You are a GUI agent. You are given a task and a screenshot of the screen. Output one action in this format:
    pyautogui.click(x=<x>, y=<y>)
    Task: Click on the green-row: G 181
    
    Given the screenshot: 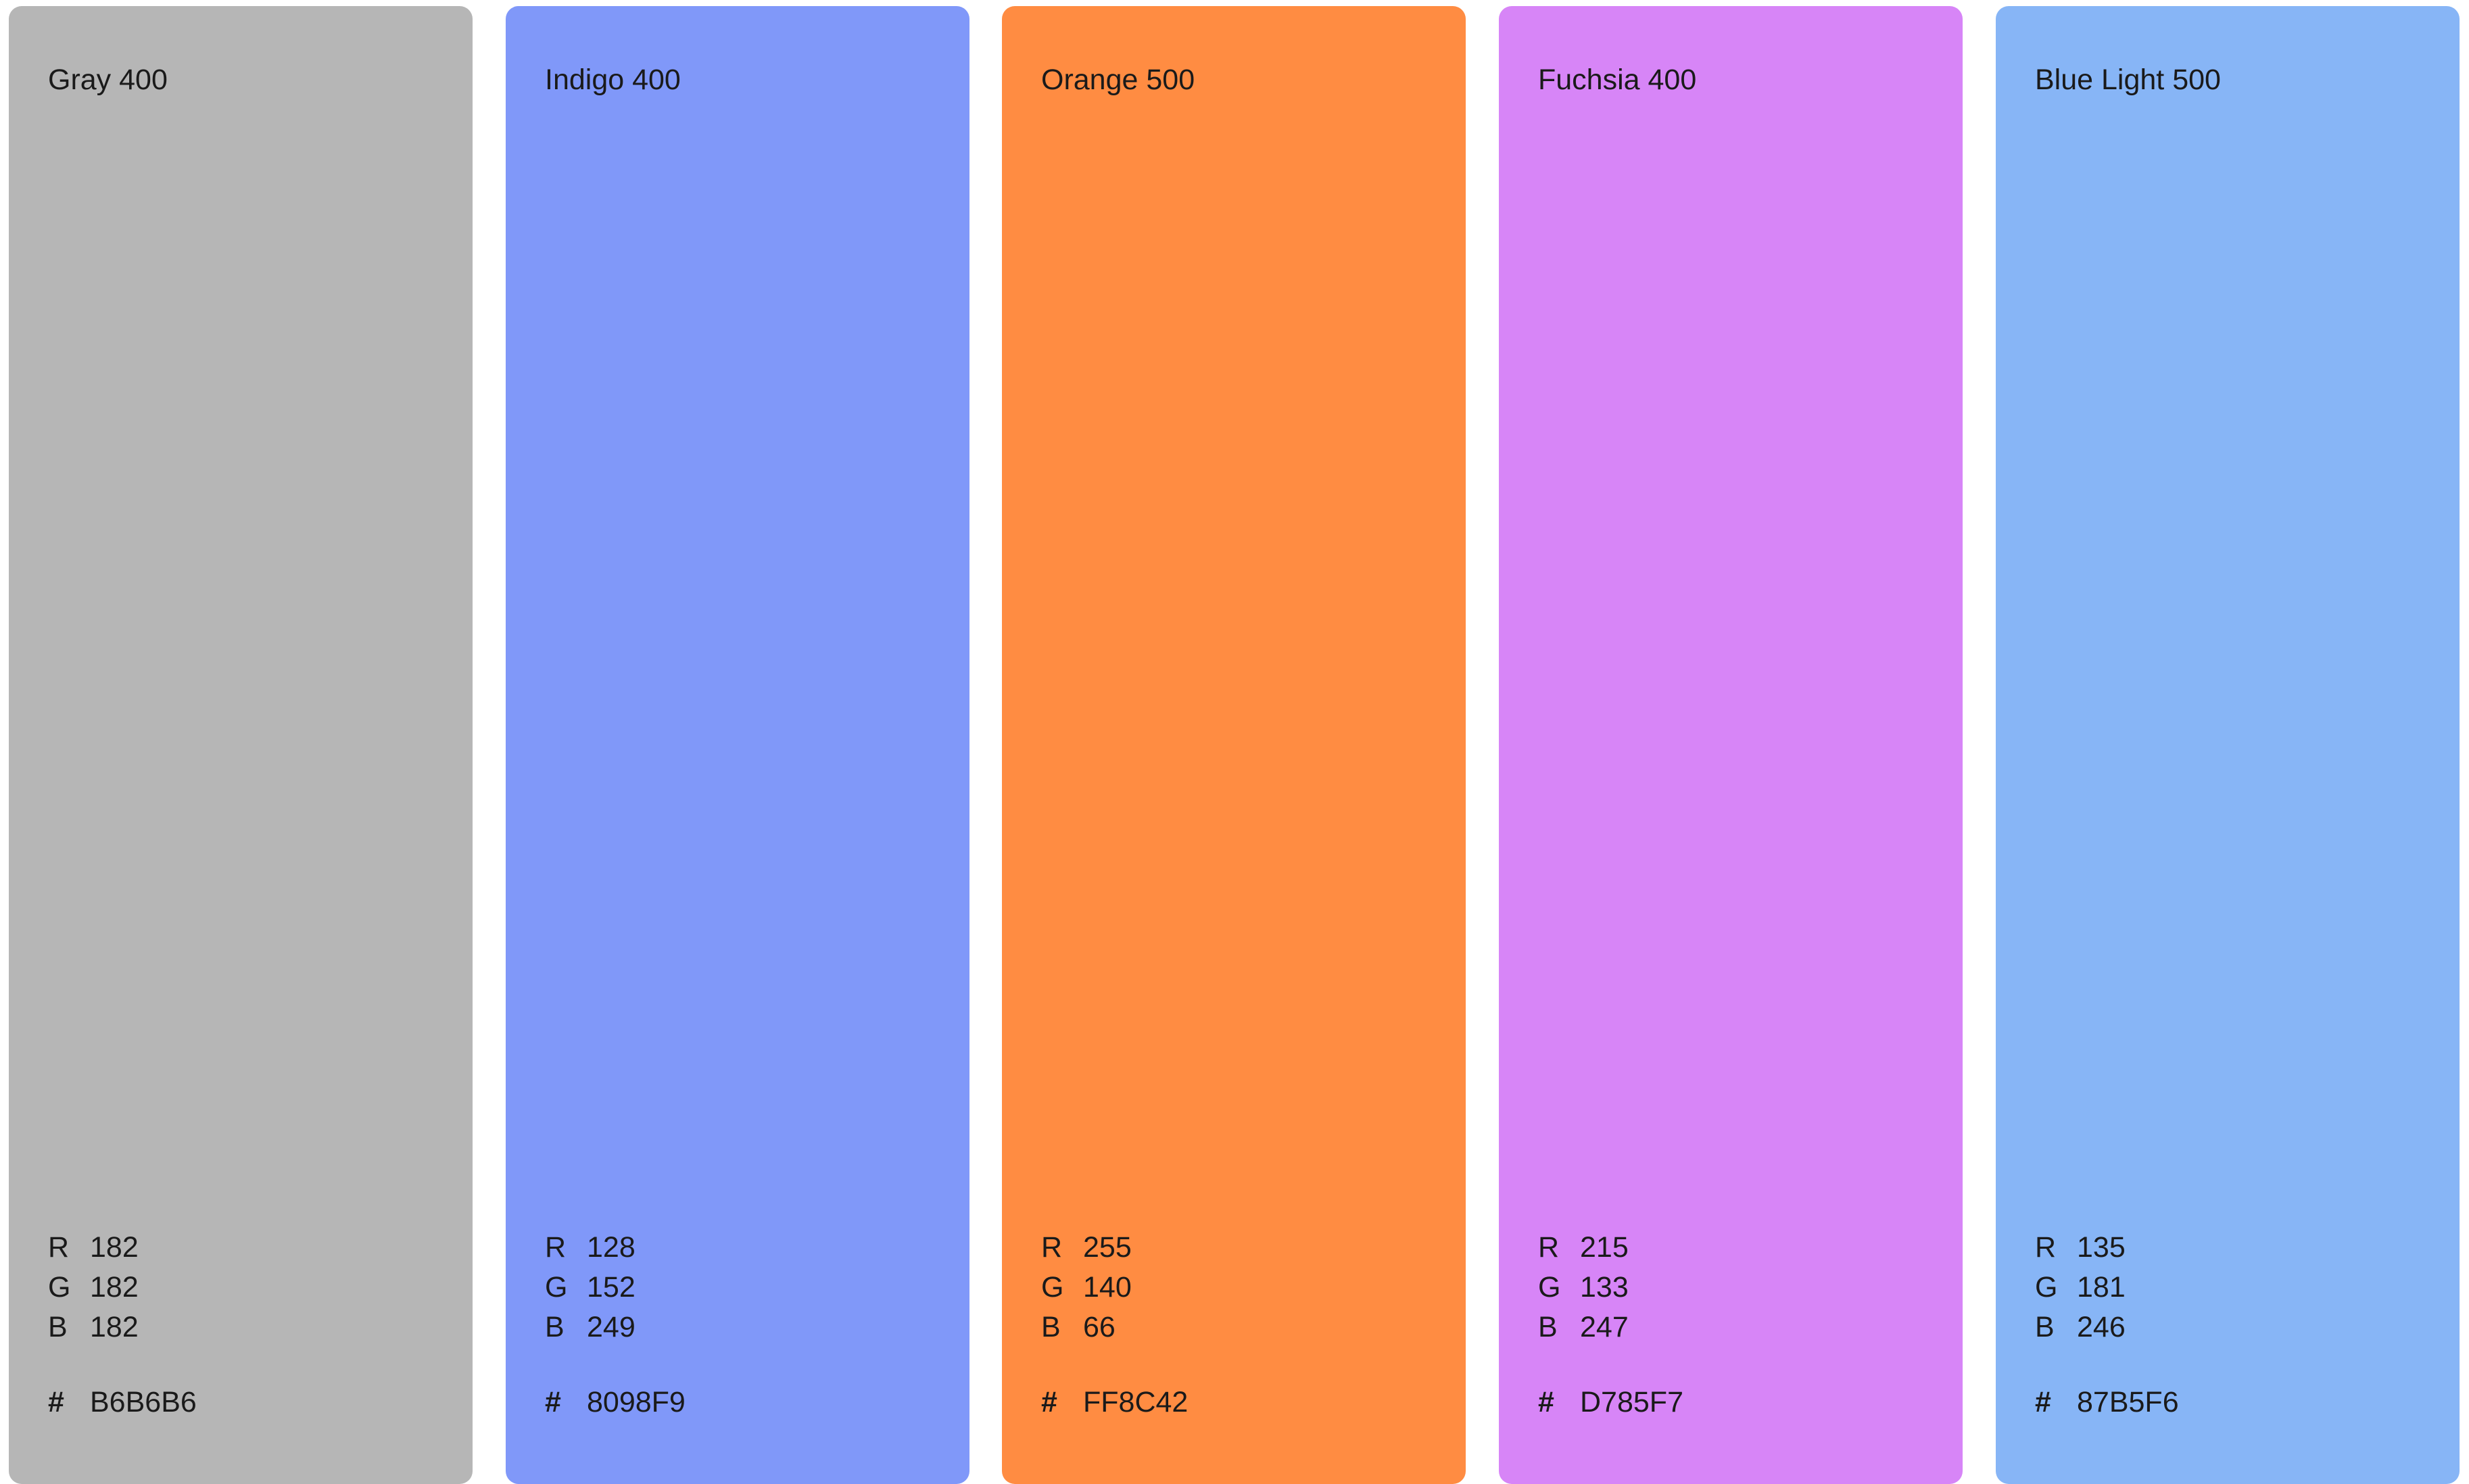 What is the action you would take?
    pyautogui.click(x=2081, y=1288)
    